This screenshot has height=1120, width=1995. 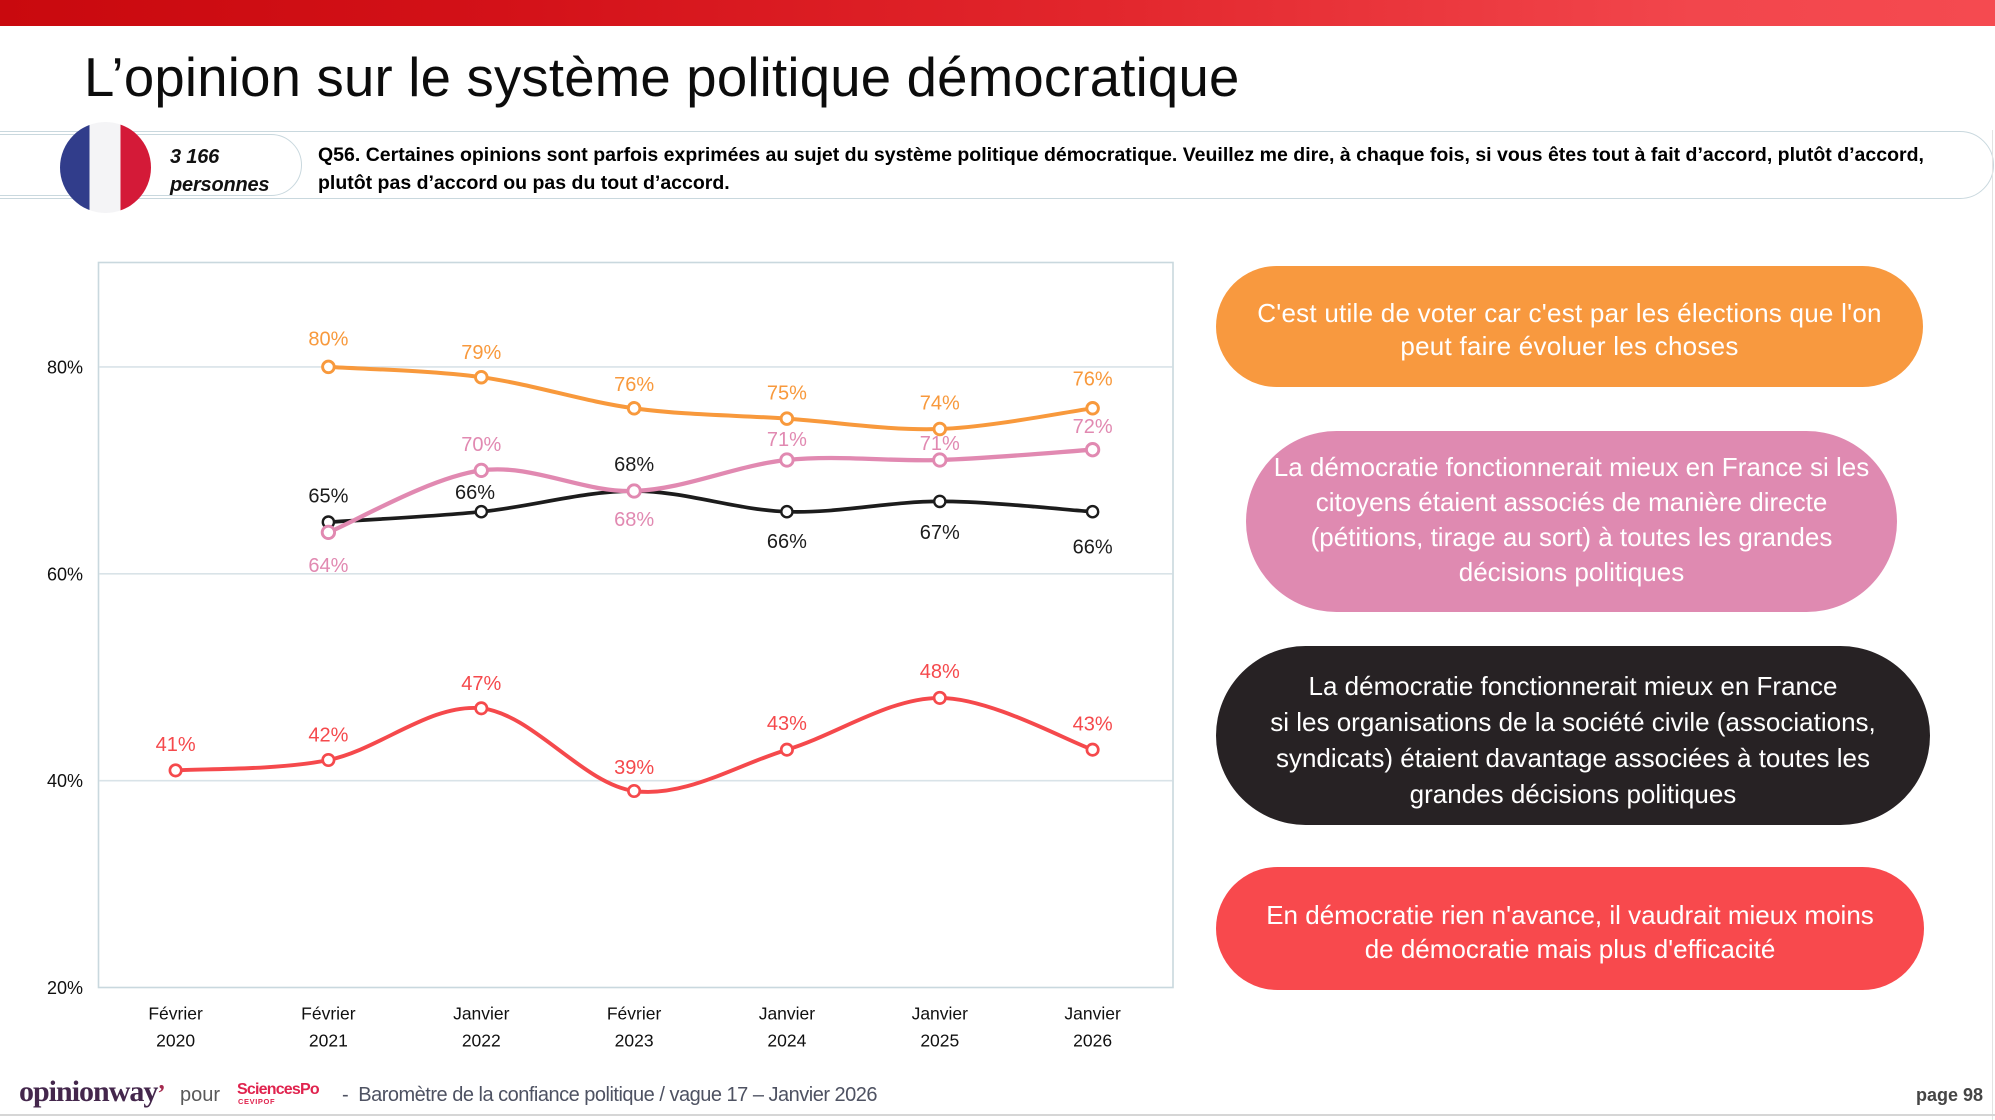 What do you see at coordinates (481, 445) in the screenshot?
I see `svg-text: 70%` at bounding box center [481, 445].